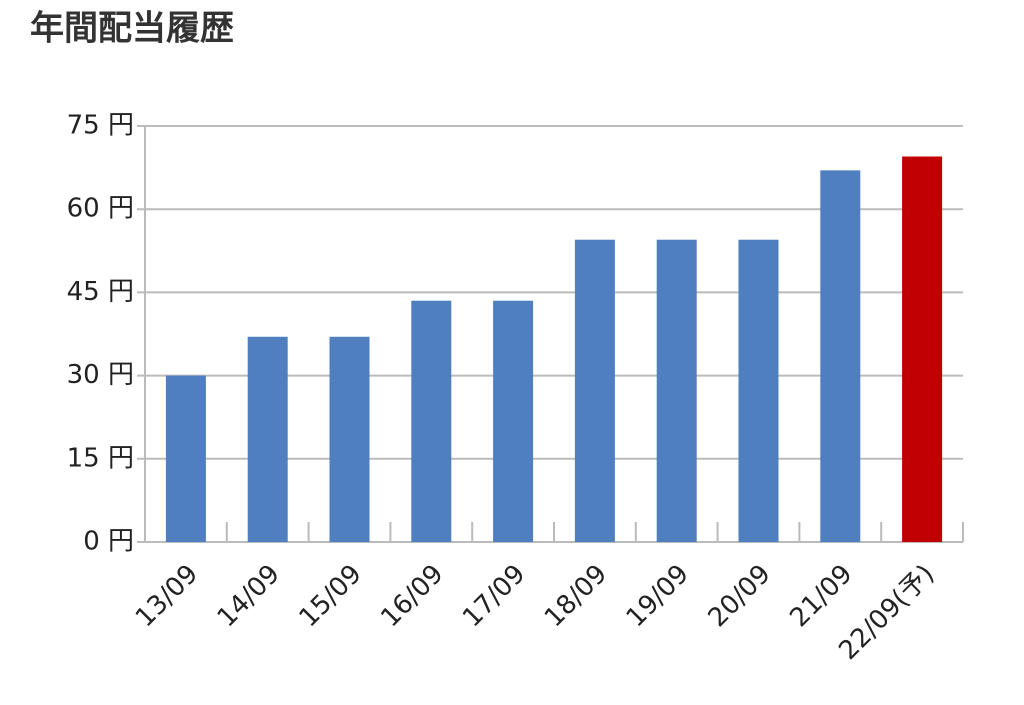 Image resolution: width=1024 pixels, height=705 pixels. Describe the element at coordinates (249, 596) in the screenshot. I see `x-tick-label: 14/09` at that location.